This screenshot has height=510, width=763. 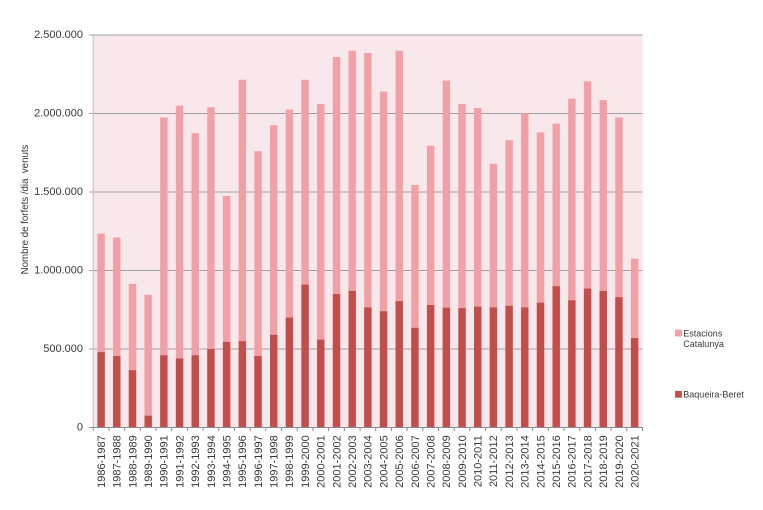 I want to click on svg-text: Estacions, so click(x=703, y=333).